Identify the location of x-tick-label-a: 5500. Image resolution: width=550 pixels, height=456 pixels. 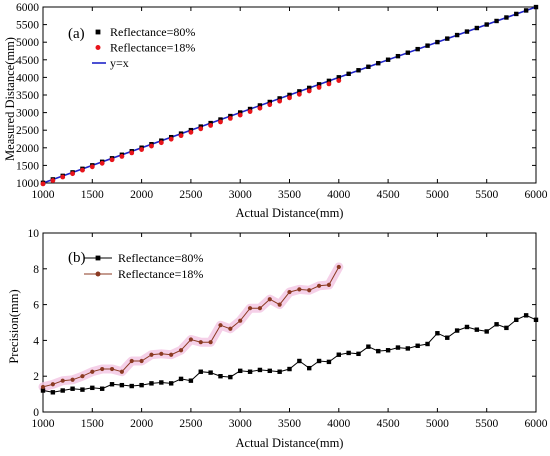
(486, 195).